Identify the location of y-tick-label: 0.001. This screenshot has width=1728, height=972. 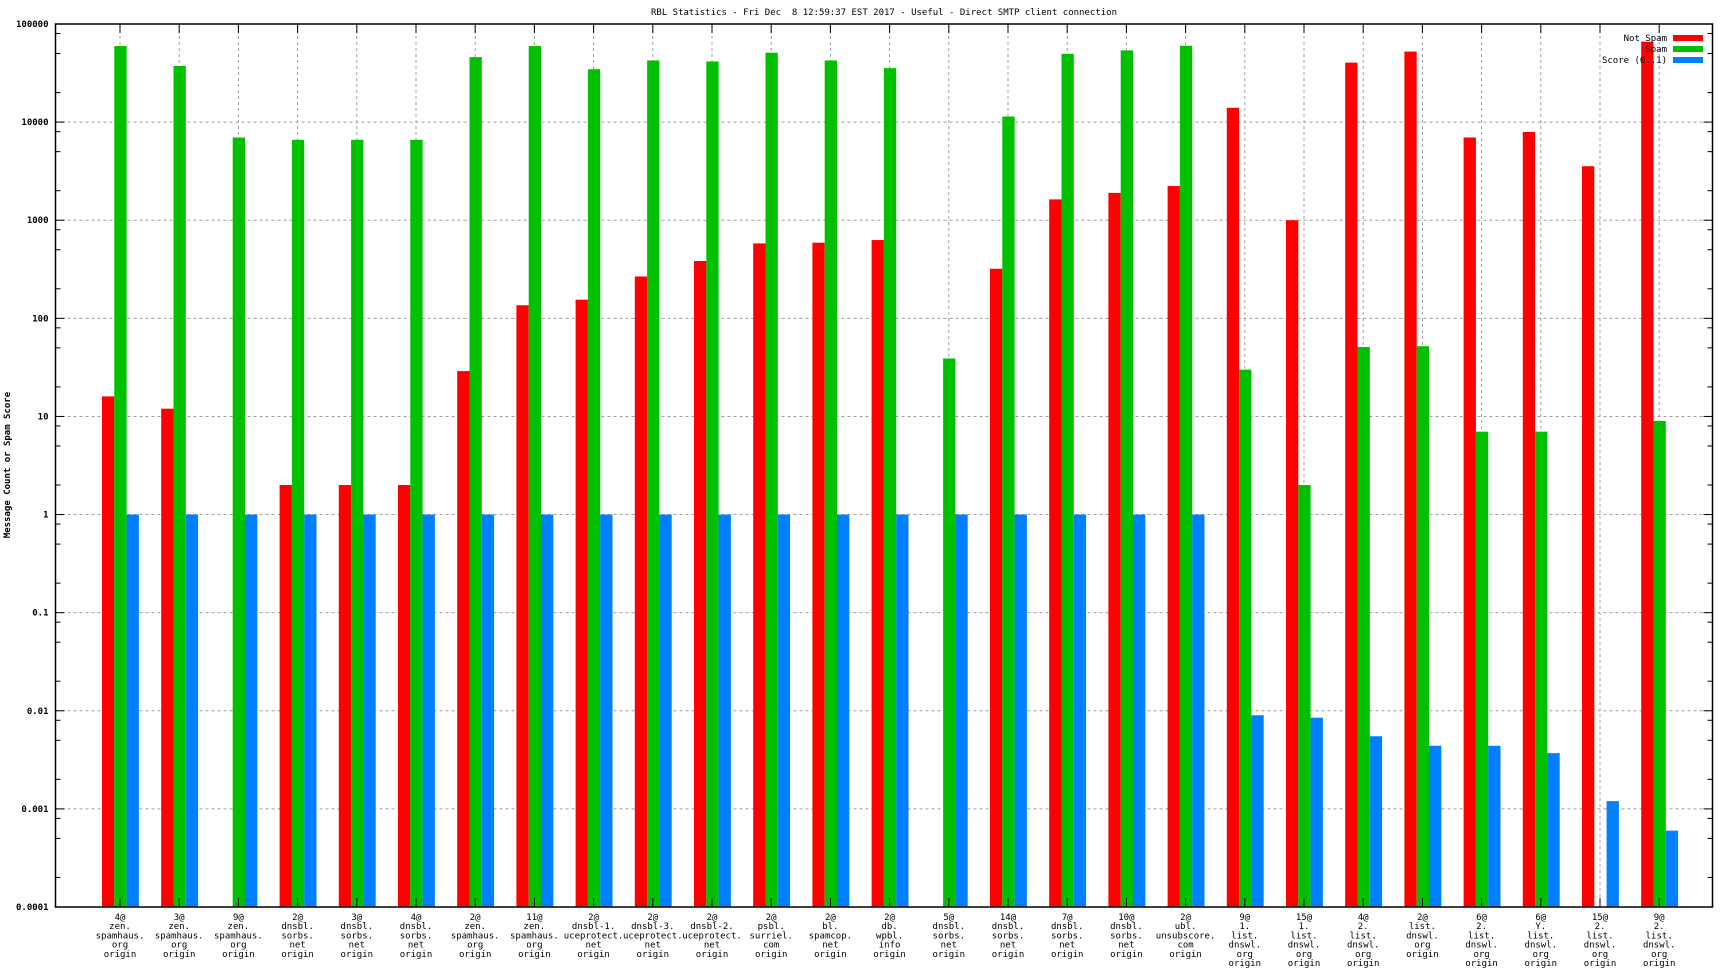
(34, 810).